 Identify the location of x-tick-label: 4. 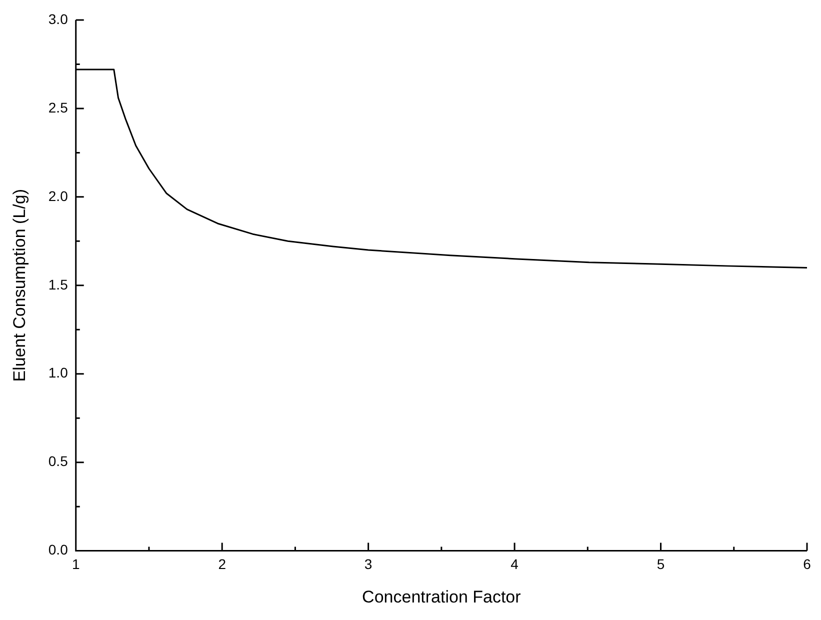
(514, 564).